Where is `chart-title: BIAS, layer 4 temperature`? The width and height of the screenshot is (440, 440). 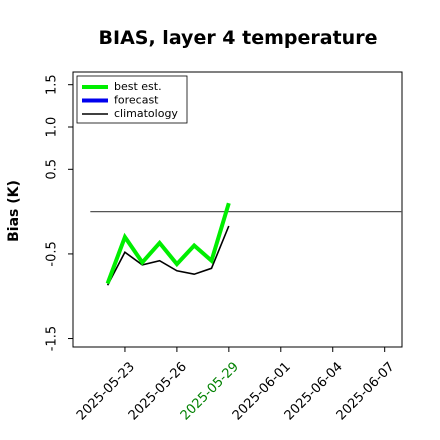
chart-title: BIAS, layer 4 temperature is located at coordinates (238, 38).